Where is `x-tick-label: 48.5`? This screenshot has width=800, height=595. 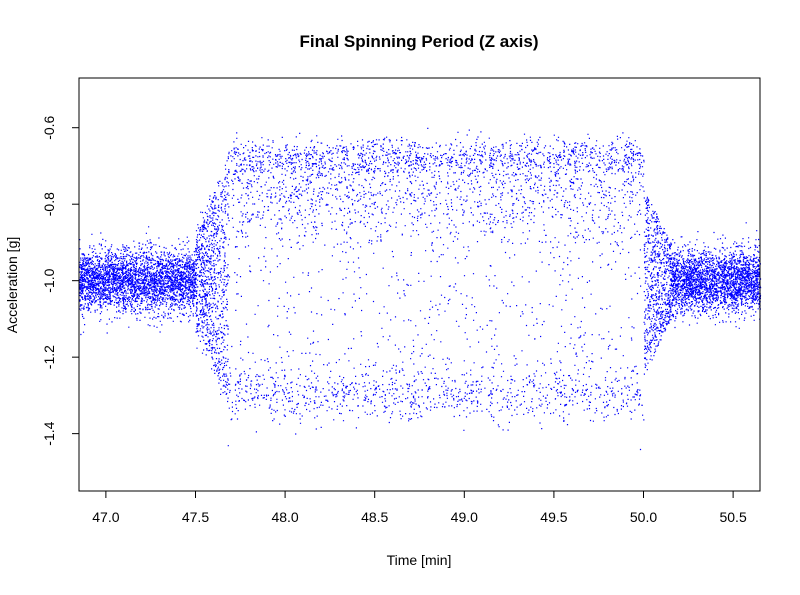
x-tick-label: 48.5 is located at coordinates (374, 517).